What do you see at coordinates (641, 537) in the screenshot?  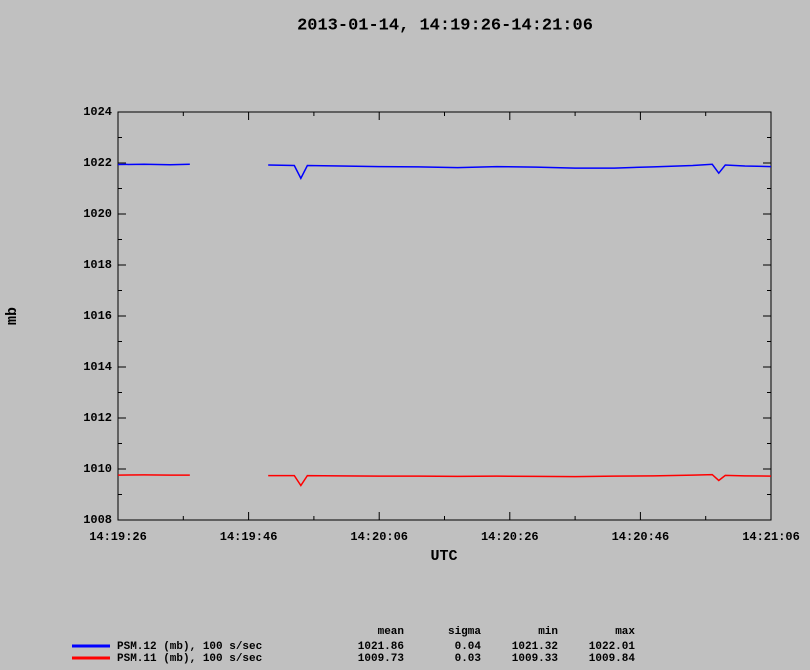 I see `x-tick-label: 14:20:46` at bounding box center [641, 537].